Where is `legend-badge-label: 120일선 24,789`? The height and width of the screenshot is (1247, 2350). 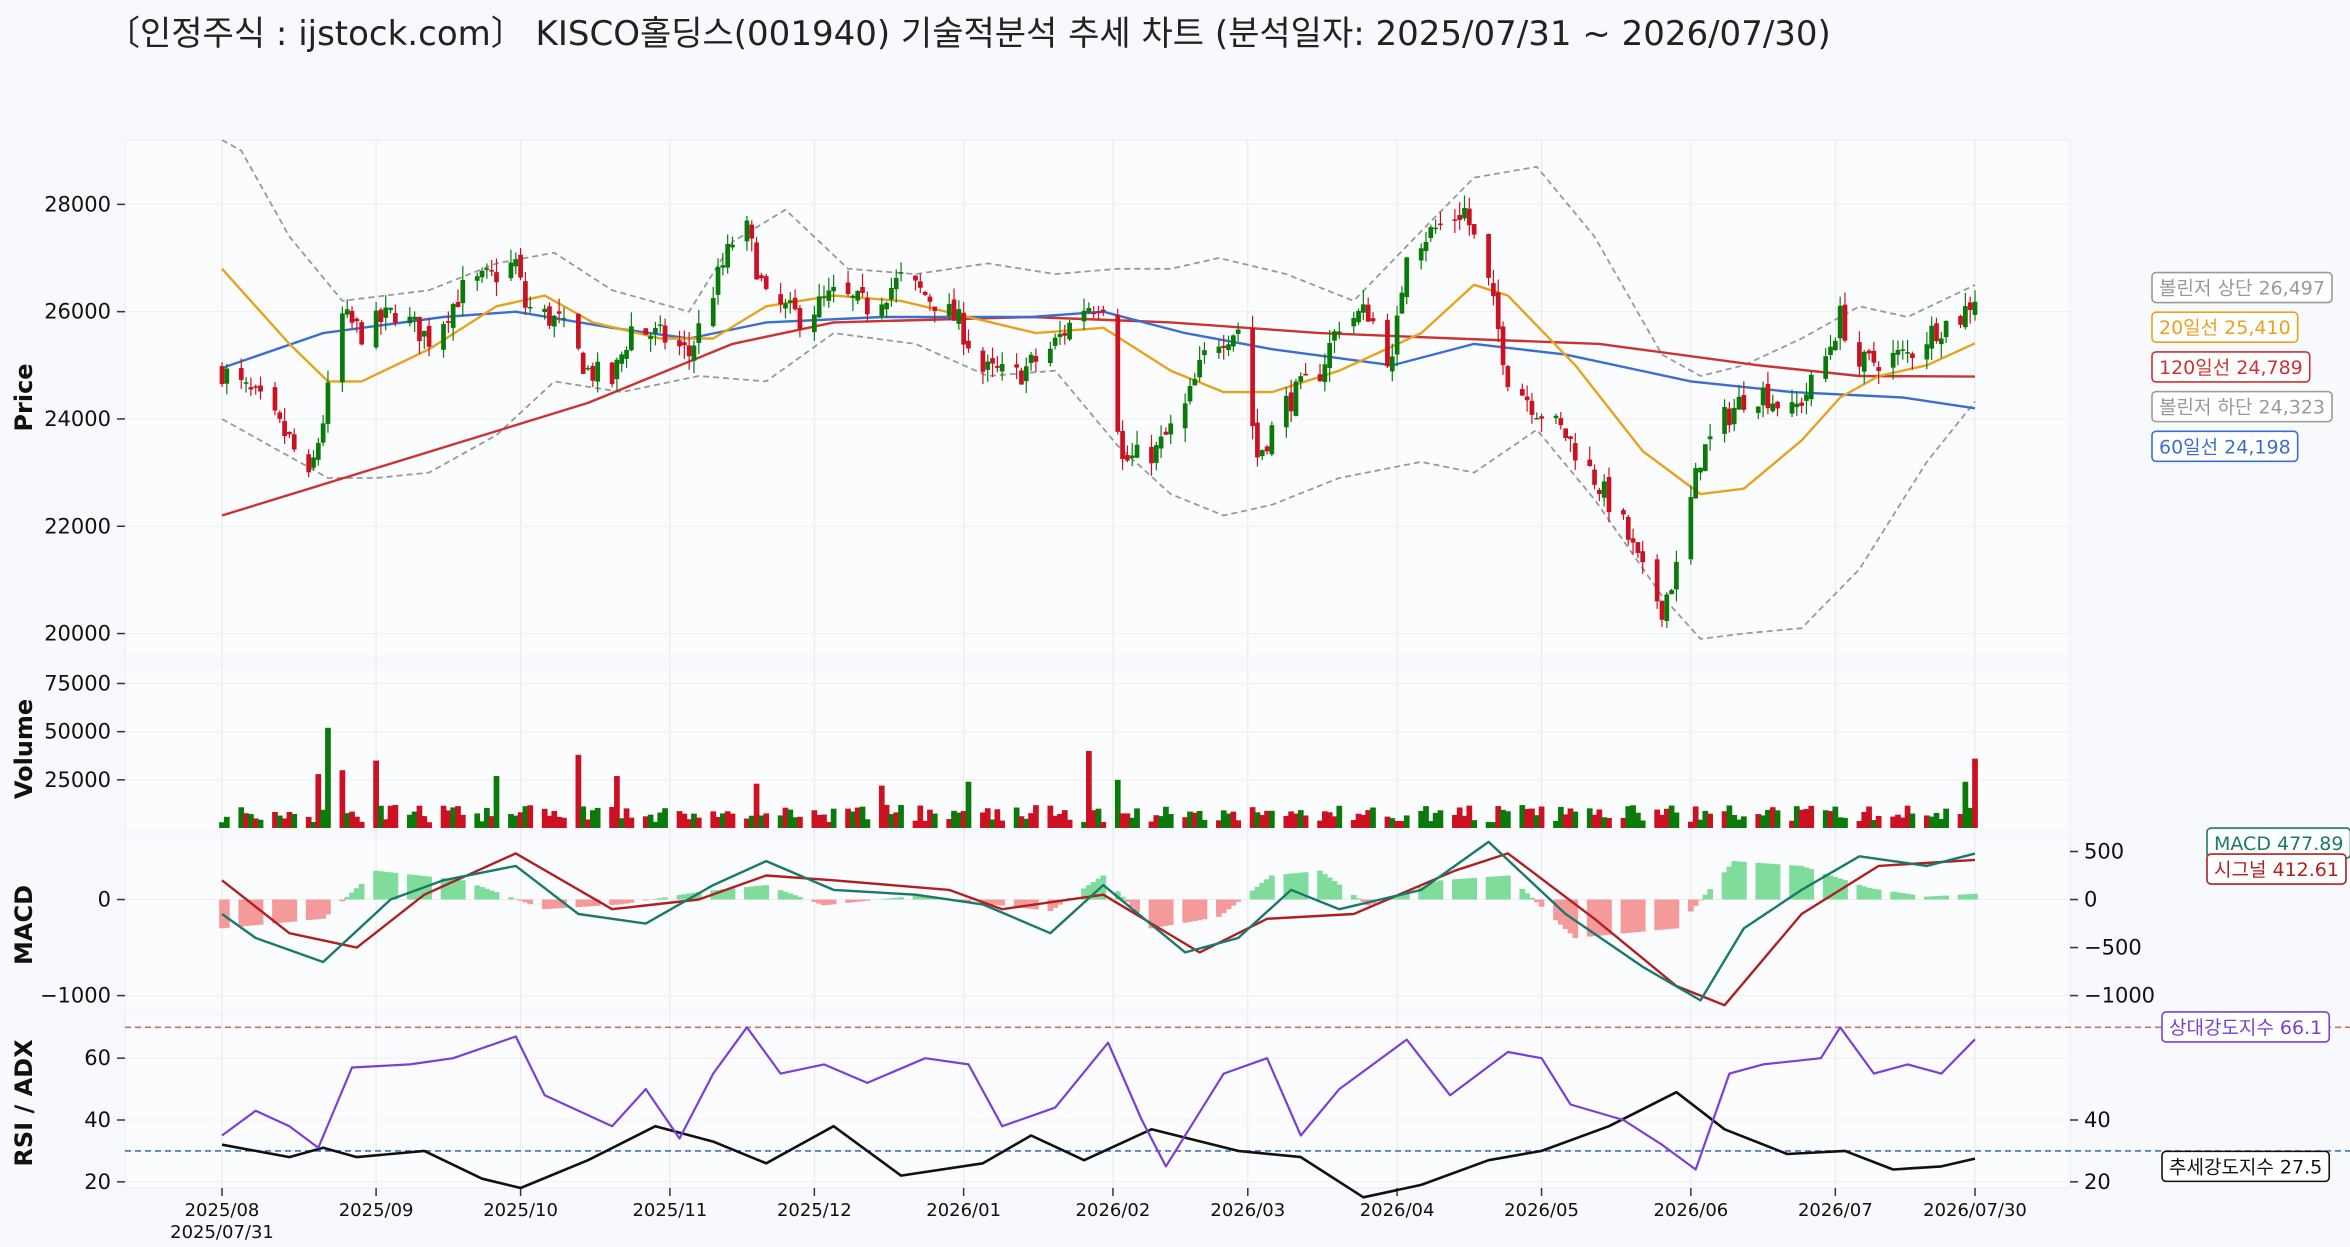 legend-badge-label: 120일선 24,789 is located at coordinates (2231, 368).